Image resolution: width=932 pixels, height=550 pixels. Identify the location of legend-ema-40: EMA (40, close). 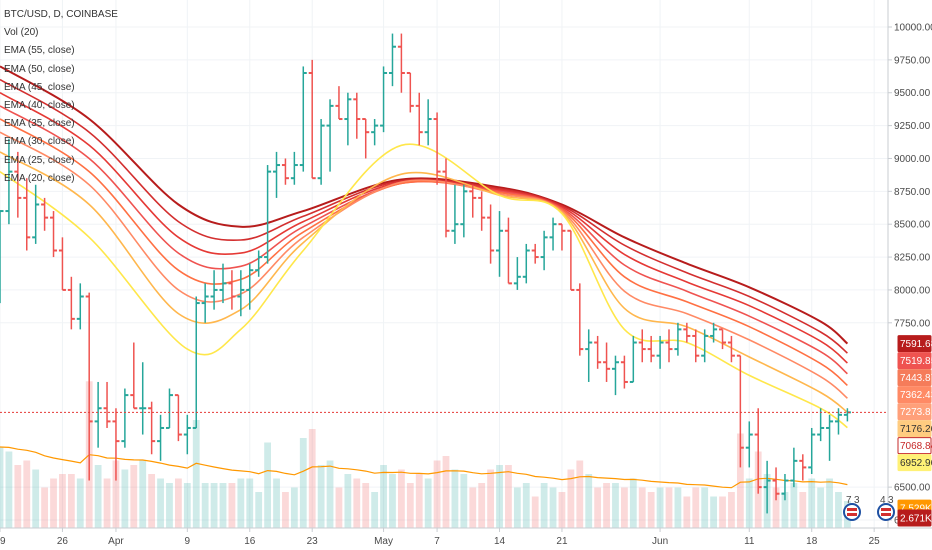
(39, 106).